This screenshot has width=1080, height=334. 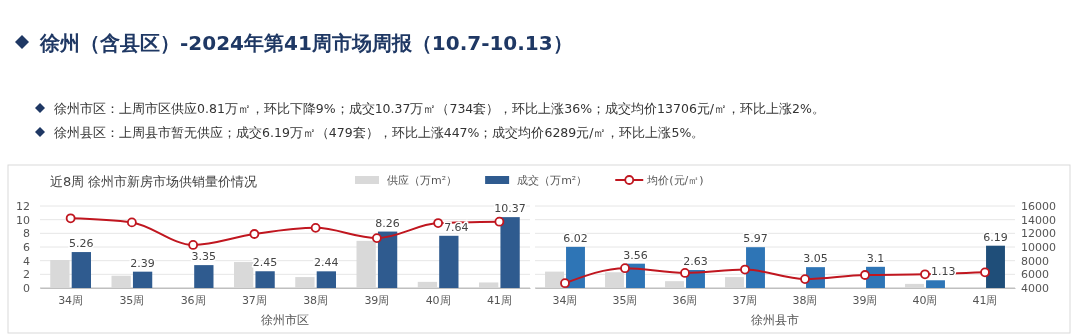 What do you see at coordinates (306, 43) in the screenshot?
I see `chart-title: 徐州（含县区）-2024年第41周市场周报（10.7-10.13）` at bounding box center [306, 43].